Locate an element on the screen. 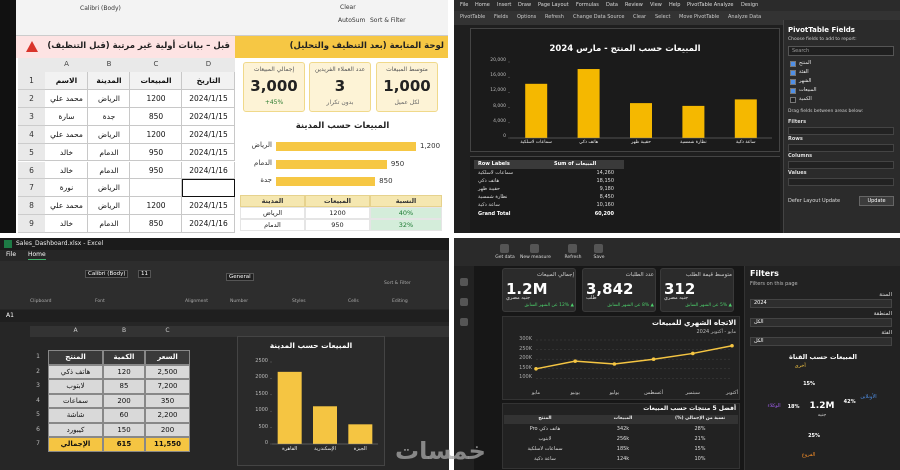 This screenshot has width=900, height=470. pivot-cell: ساعة ذكية is located at coordinates (489, 205).